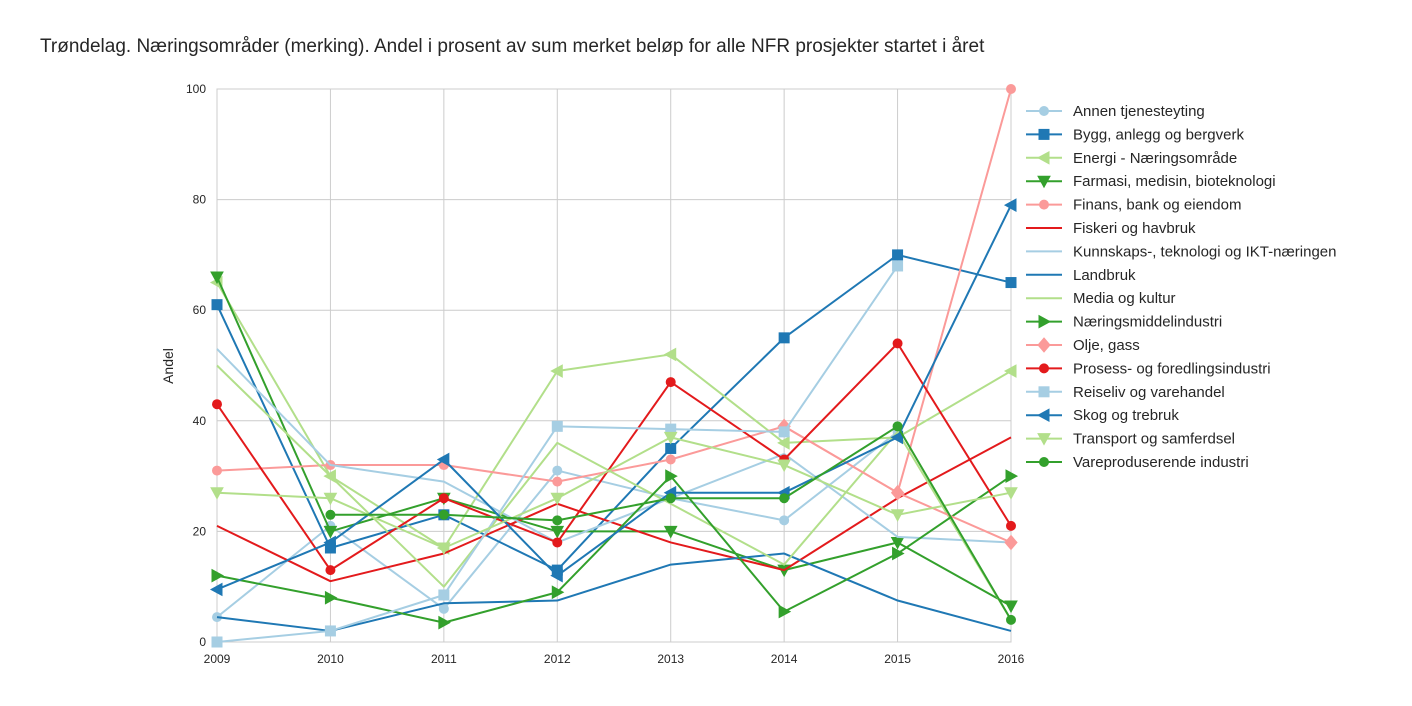  What do you see at coordinates (1124, 298) in the screenshot?
I see `legend-label: Media og kultur` at bounding box center [1124, 298].